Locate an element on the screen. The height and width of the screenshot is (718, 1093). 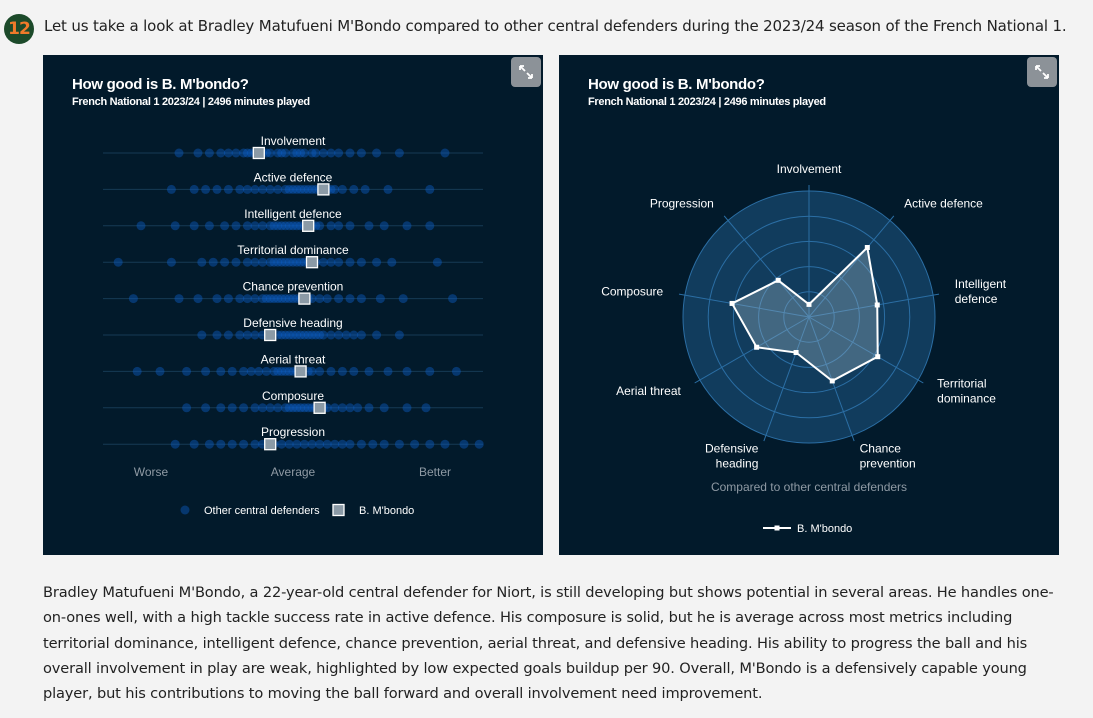
legend-player-label: B. M'bondo is located at coordinates (824, 529).